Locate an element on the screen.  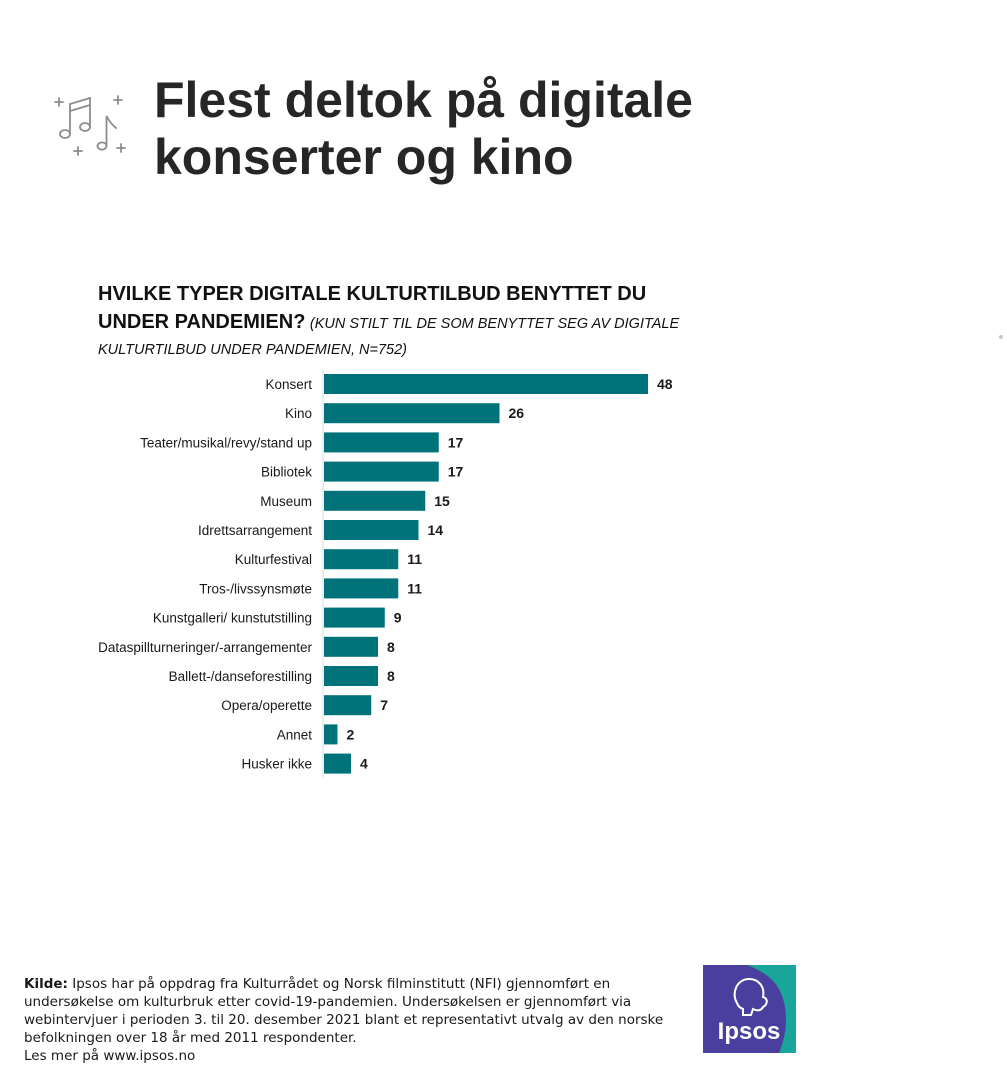
ipsos-logo: Ipsos is located at coordinates (749, 1009).